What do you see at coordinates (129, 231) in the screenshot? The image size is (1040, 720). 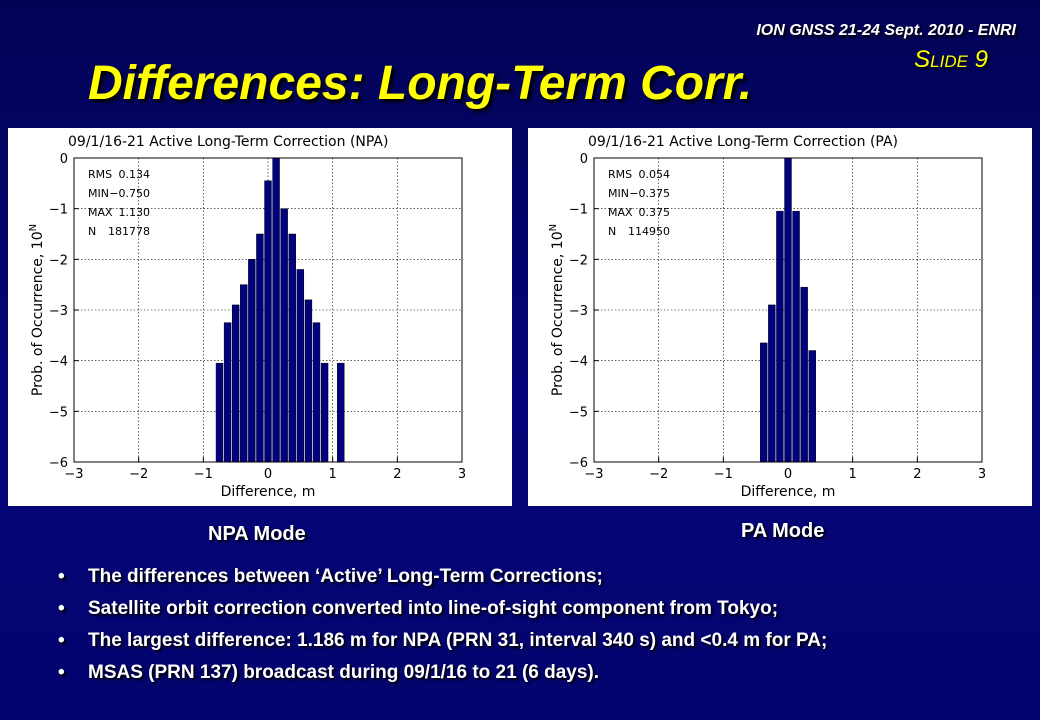 I see `stat-value: 181778` at bounding box center [129, 231].